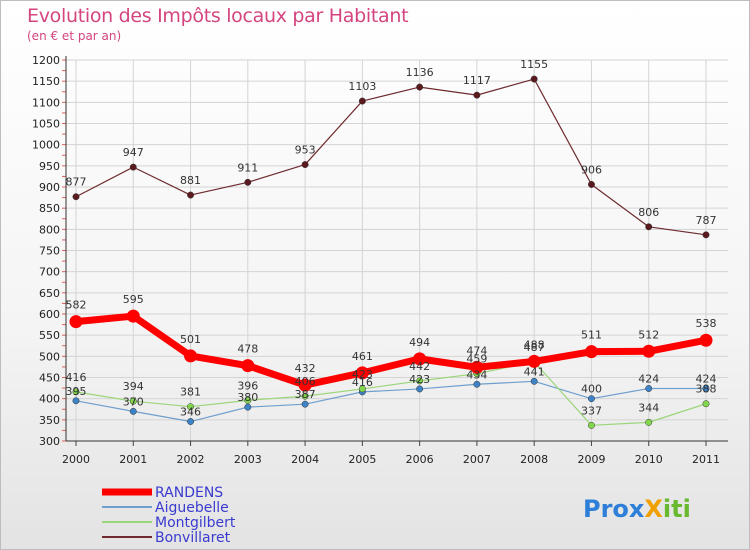  What do you see at coordinates (420, 87) in the screenshot?
I see `point-bonvillaret-2006` at bounding box center [420, 87].